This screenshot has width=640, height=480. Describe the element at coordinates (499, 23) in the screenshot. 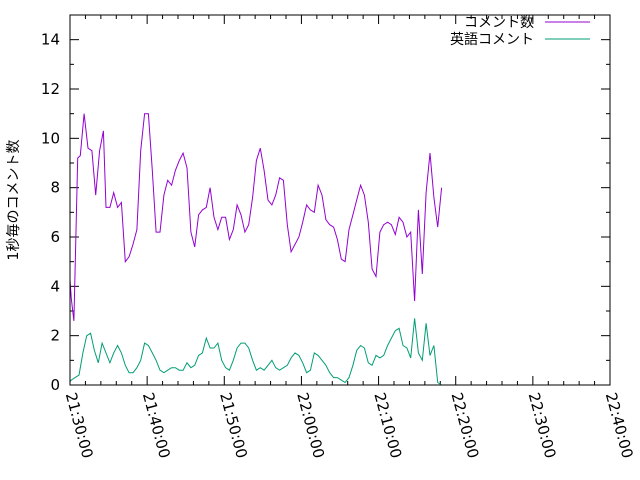

I see `legend-label: コメント数` at that location.